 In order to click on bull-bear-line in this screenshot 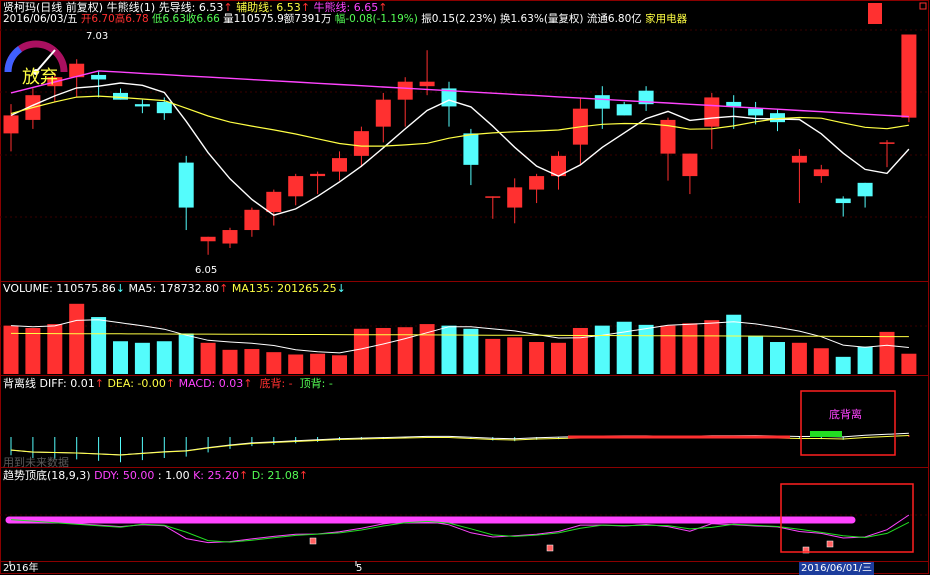, I will do `click(459, 94)`.